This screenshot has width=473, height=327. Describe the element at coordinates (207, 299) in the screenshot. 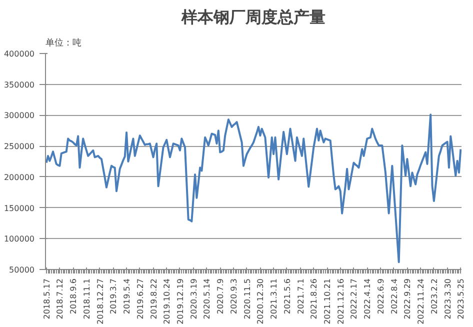

I see `x-tick-label: 2020.5.14` at that location.